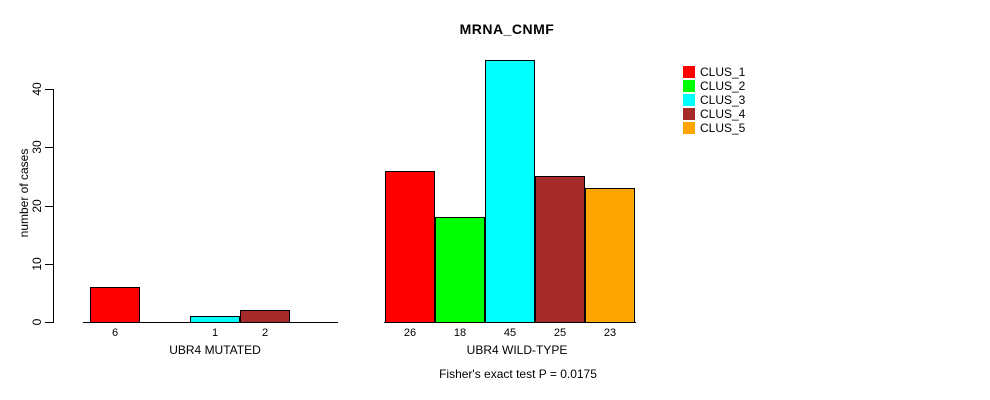 This screenshot has height=400, width=990. Describe the element at coordinates (560, 333) in the screenshot. I see `bar-value-label: 25` at that location.